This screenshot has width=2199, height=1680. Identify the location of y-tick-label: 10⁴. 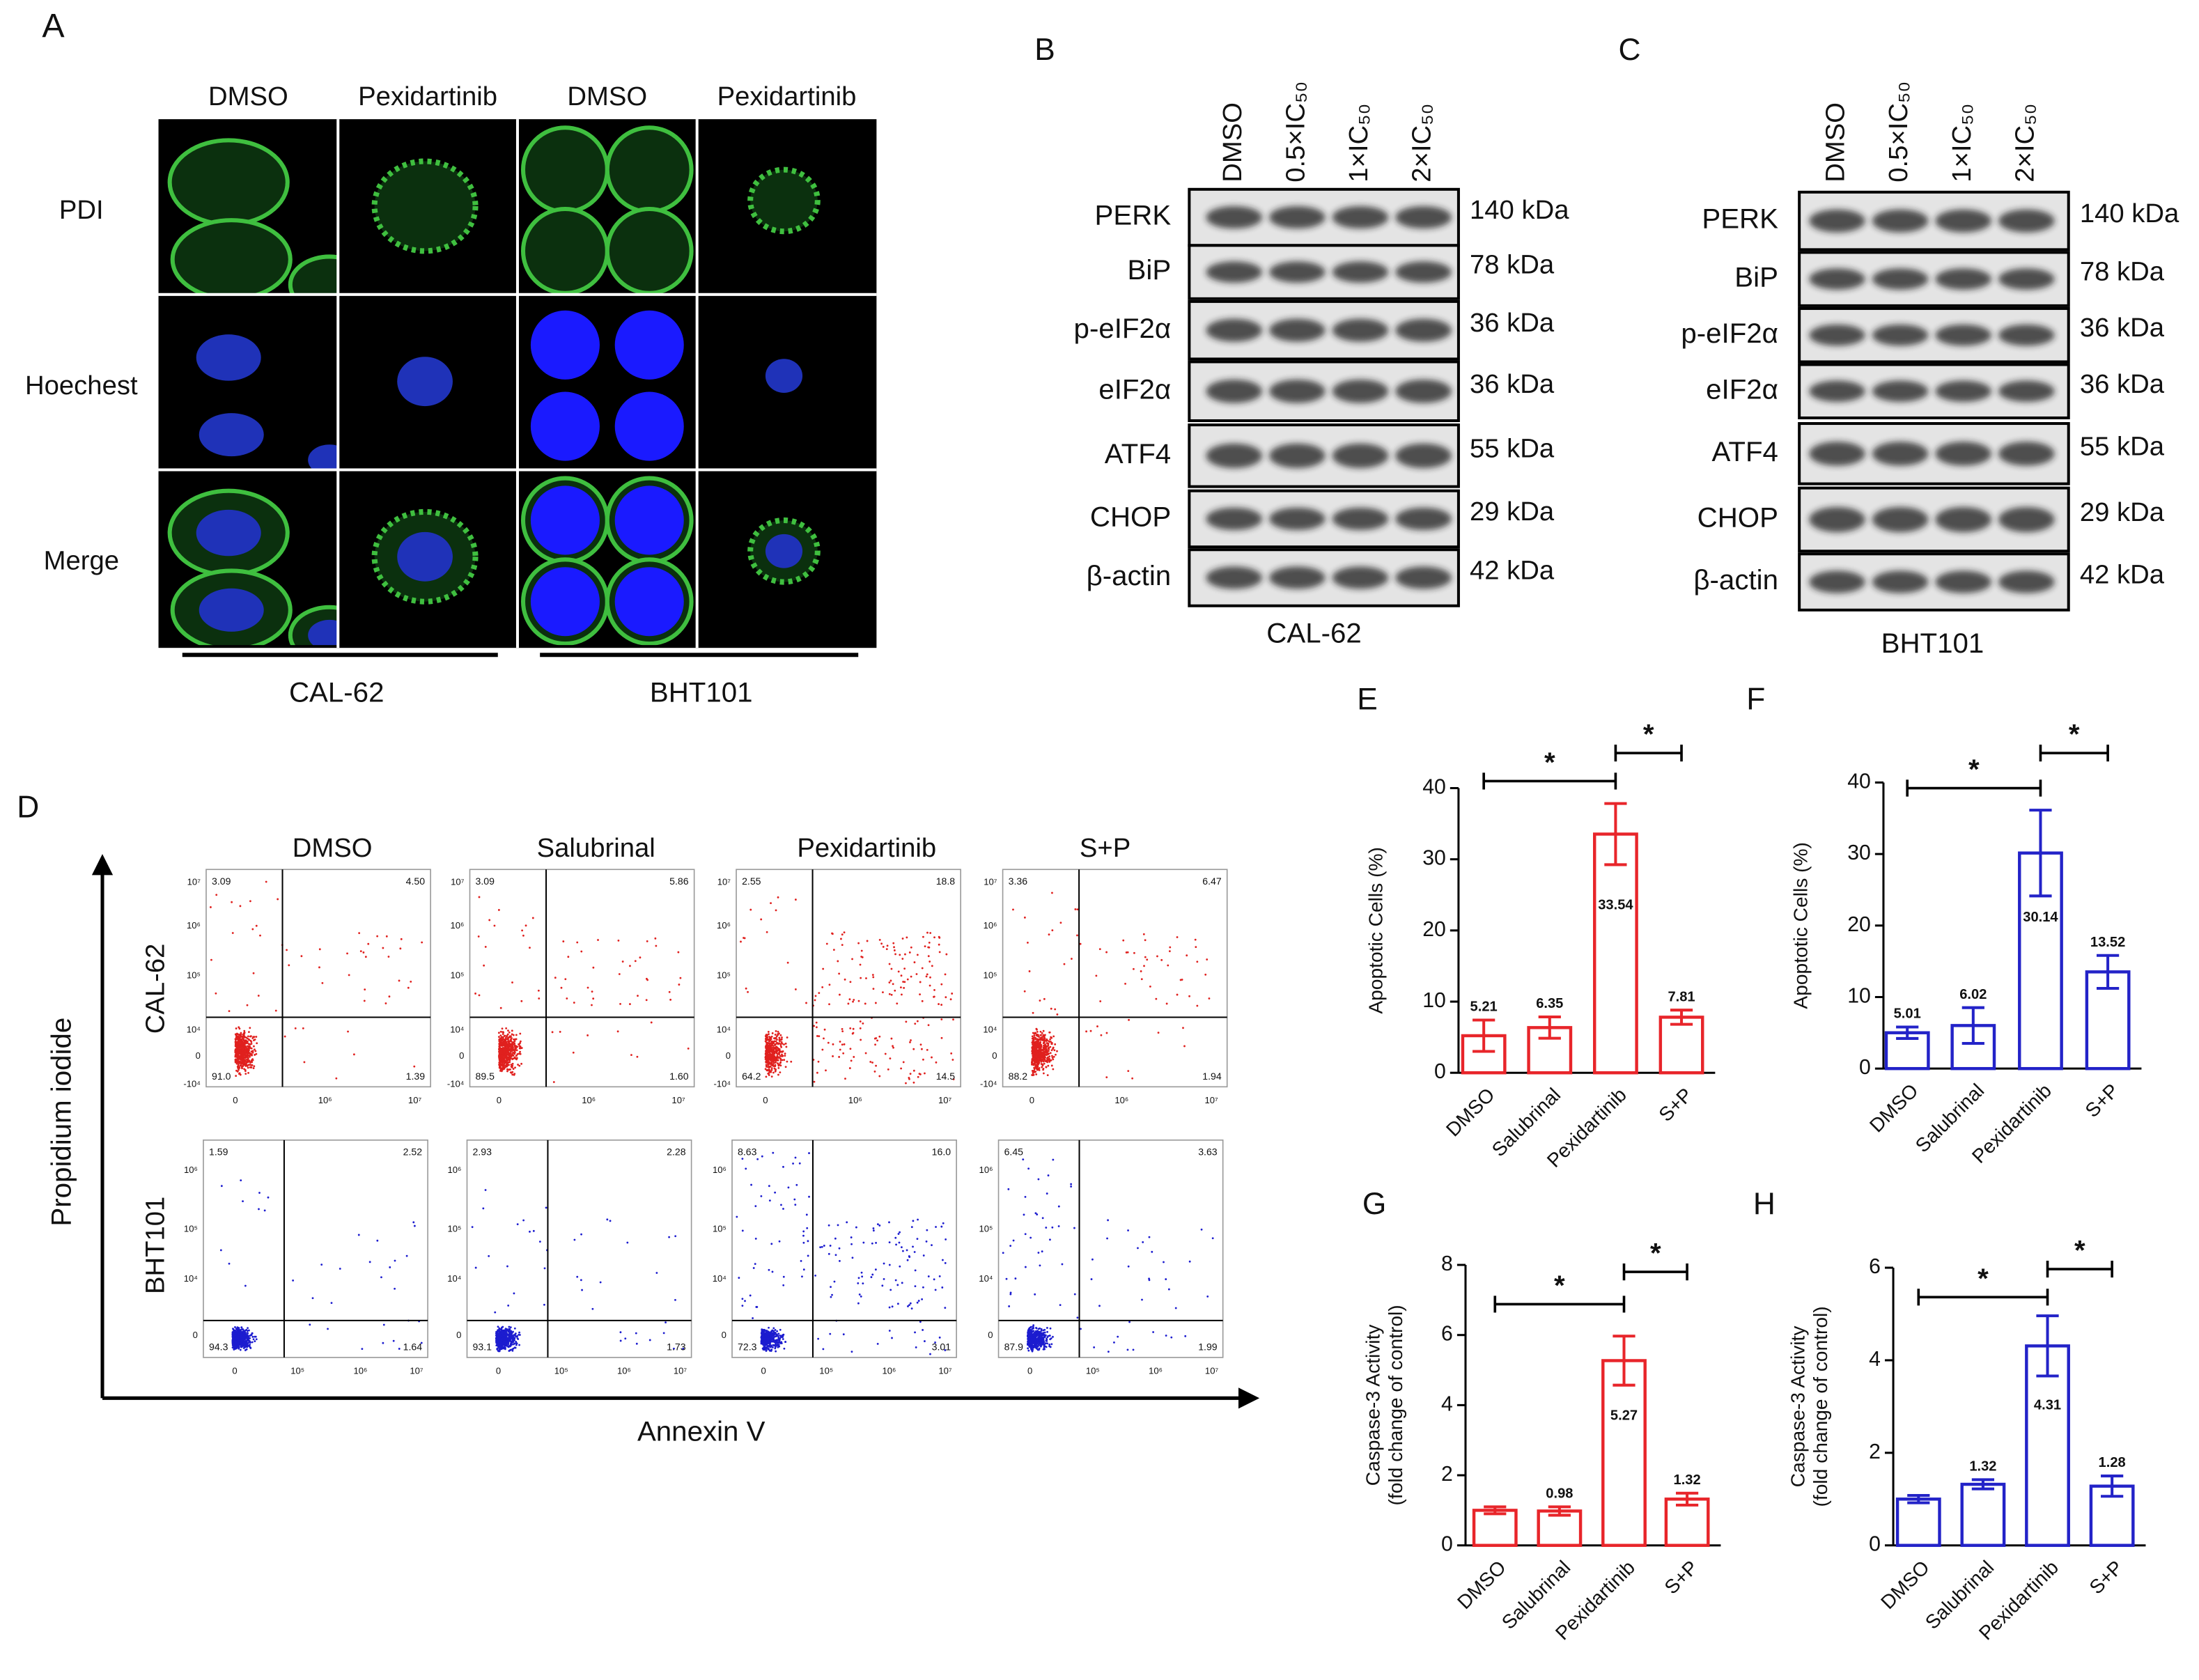
(990, 1030).